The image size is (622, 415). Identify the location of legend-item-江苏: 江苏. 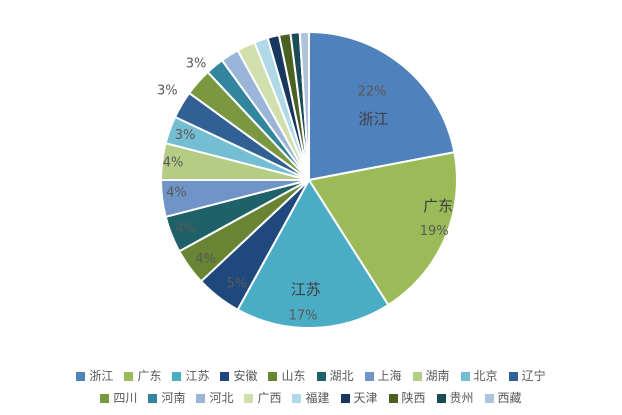
(190, 376).